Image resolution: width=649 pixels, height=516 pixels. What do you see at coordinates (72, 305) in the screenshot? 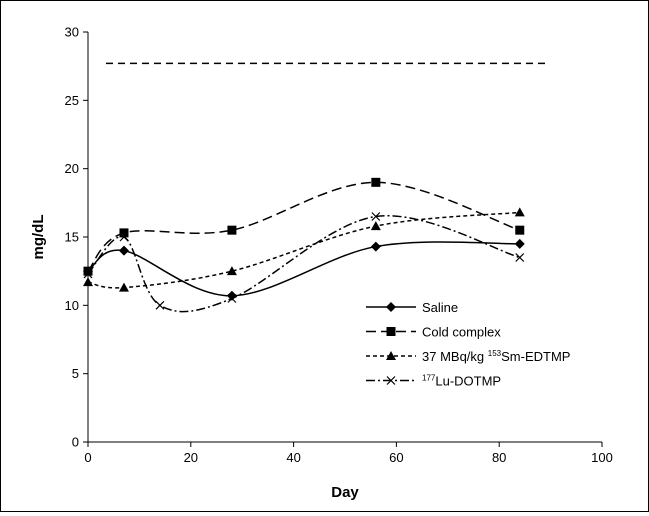
I see `y-tick-label: 10` at bounding box center [72, 305].